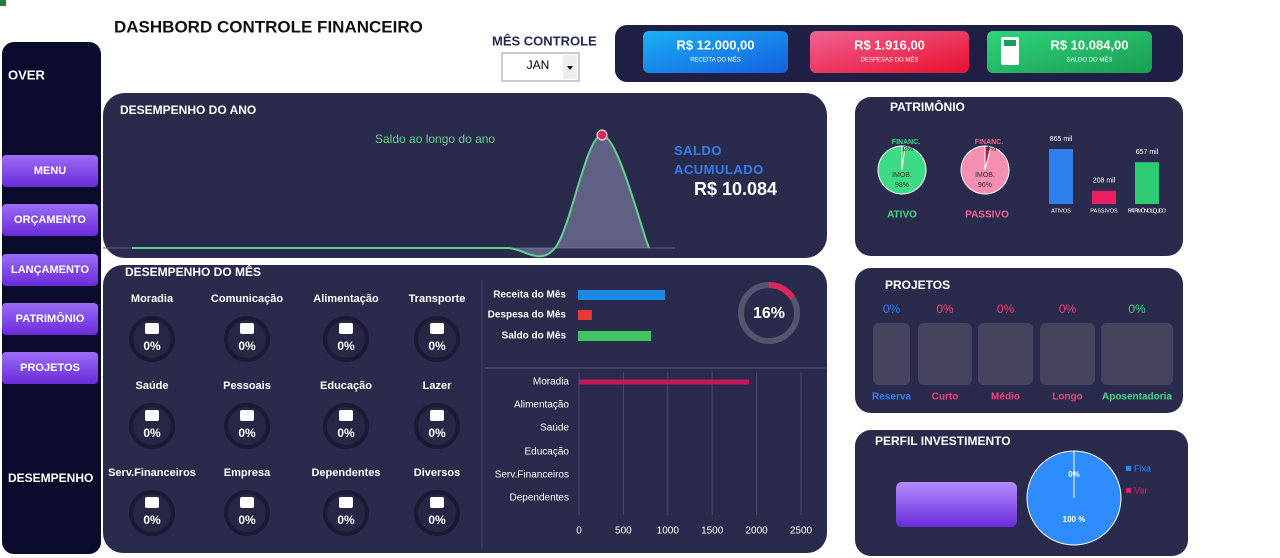  Describe the element at coordinates (715, 44) in the screenshot. I see `kpi-value: R$ 12.000,00` at that location.